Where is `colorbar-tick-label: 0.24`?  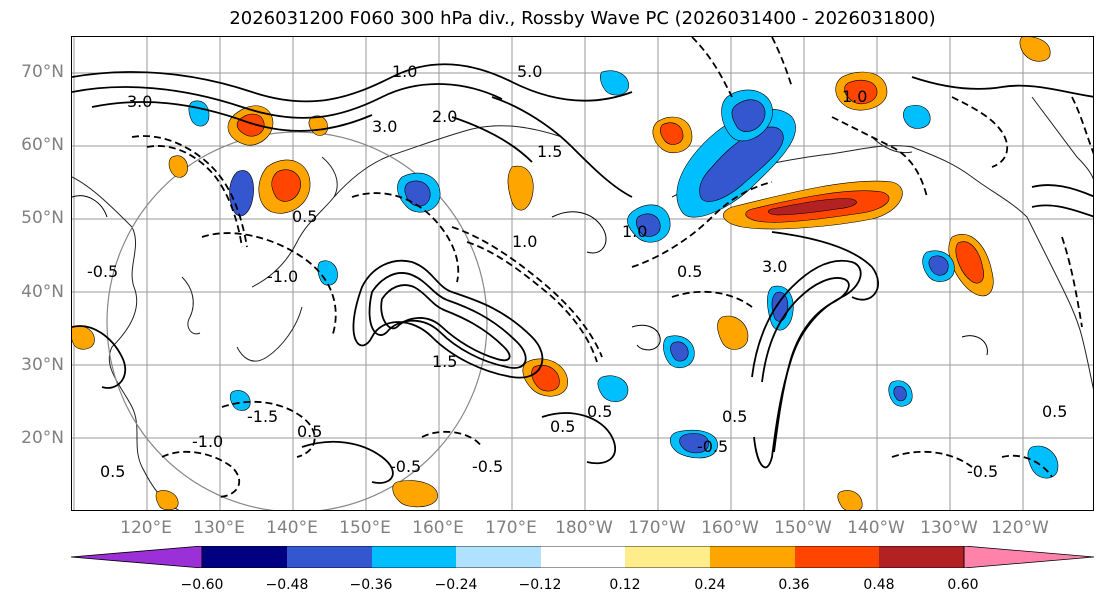 colorbar-tick-label: 0.24 is located at coordinates (710, 585).